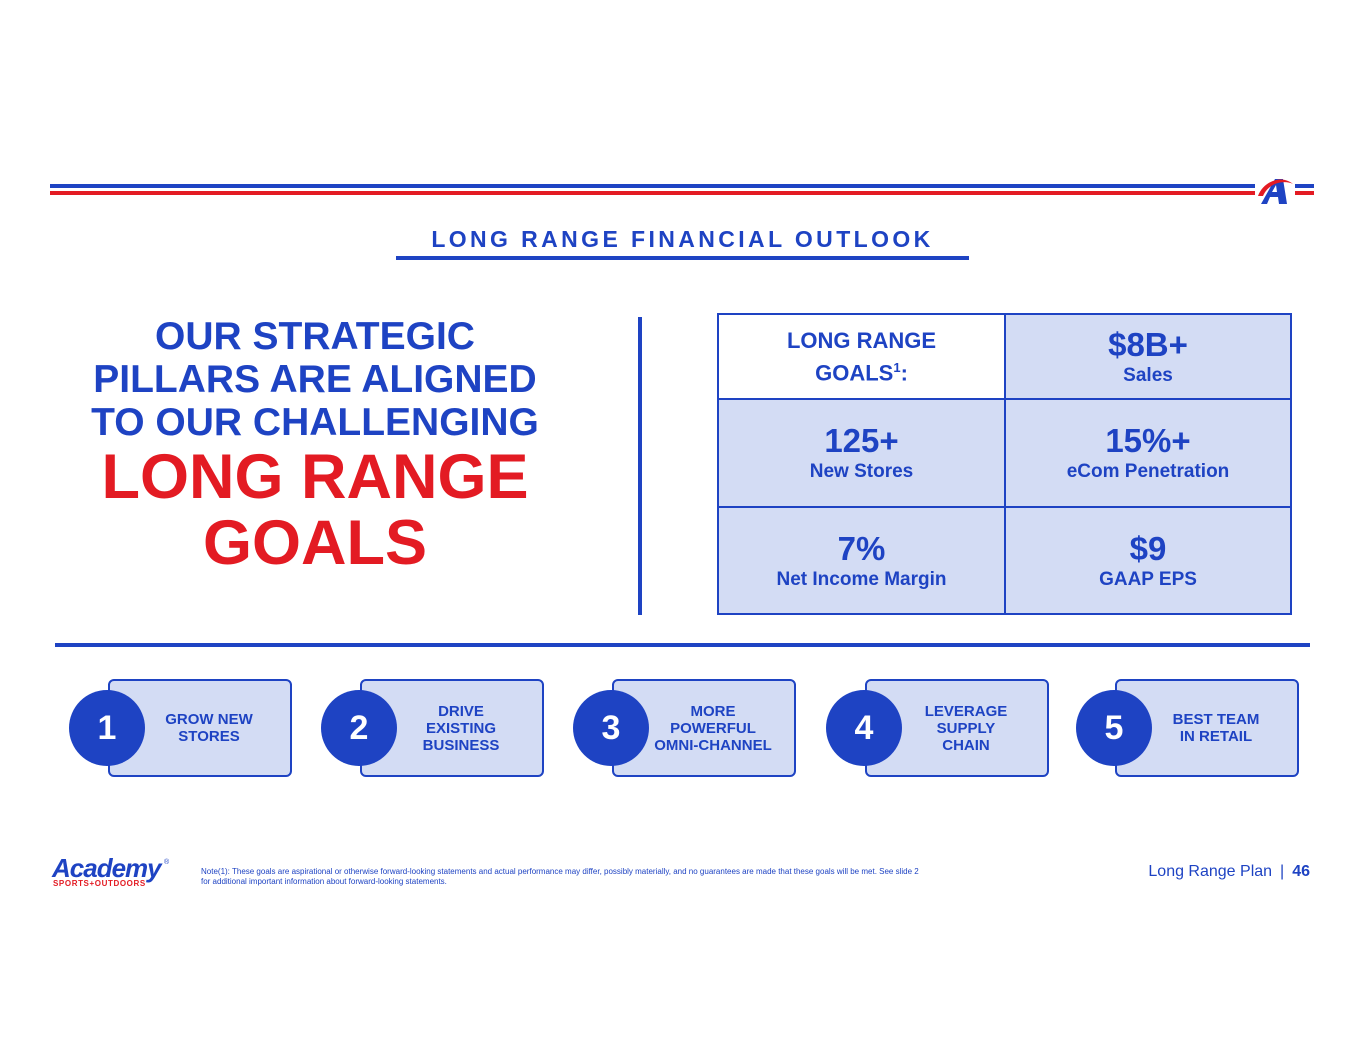 Image resolution: width=1365 pixels, height=1055 pixels. What do you see at coordinates (314, 543) in the screenshot?
I see `headline-line-5: GOALS` at bounding box center [314, 543].